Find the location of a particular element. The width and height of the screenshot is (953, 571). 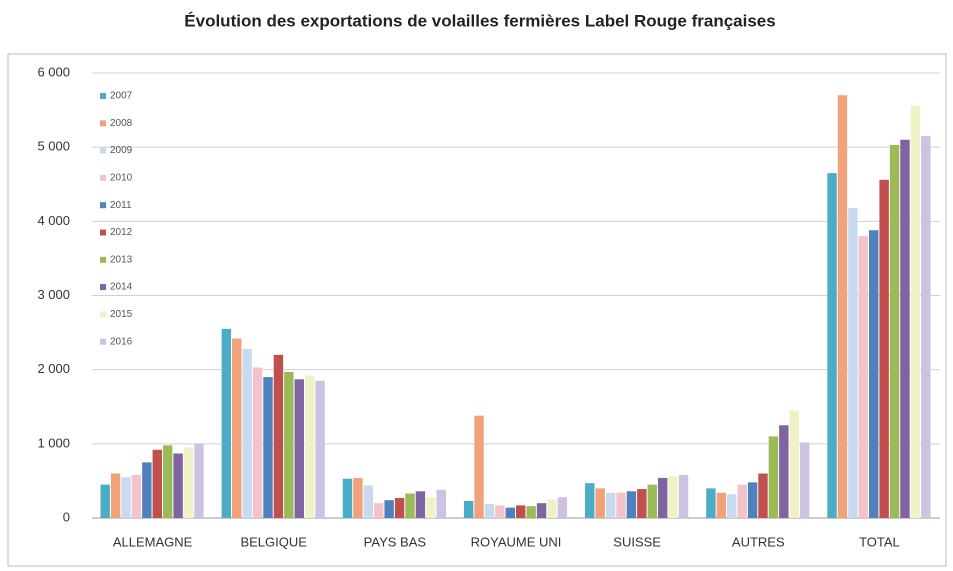

x-tick-label: BELGIQUE is located at coordinates (273, 541).